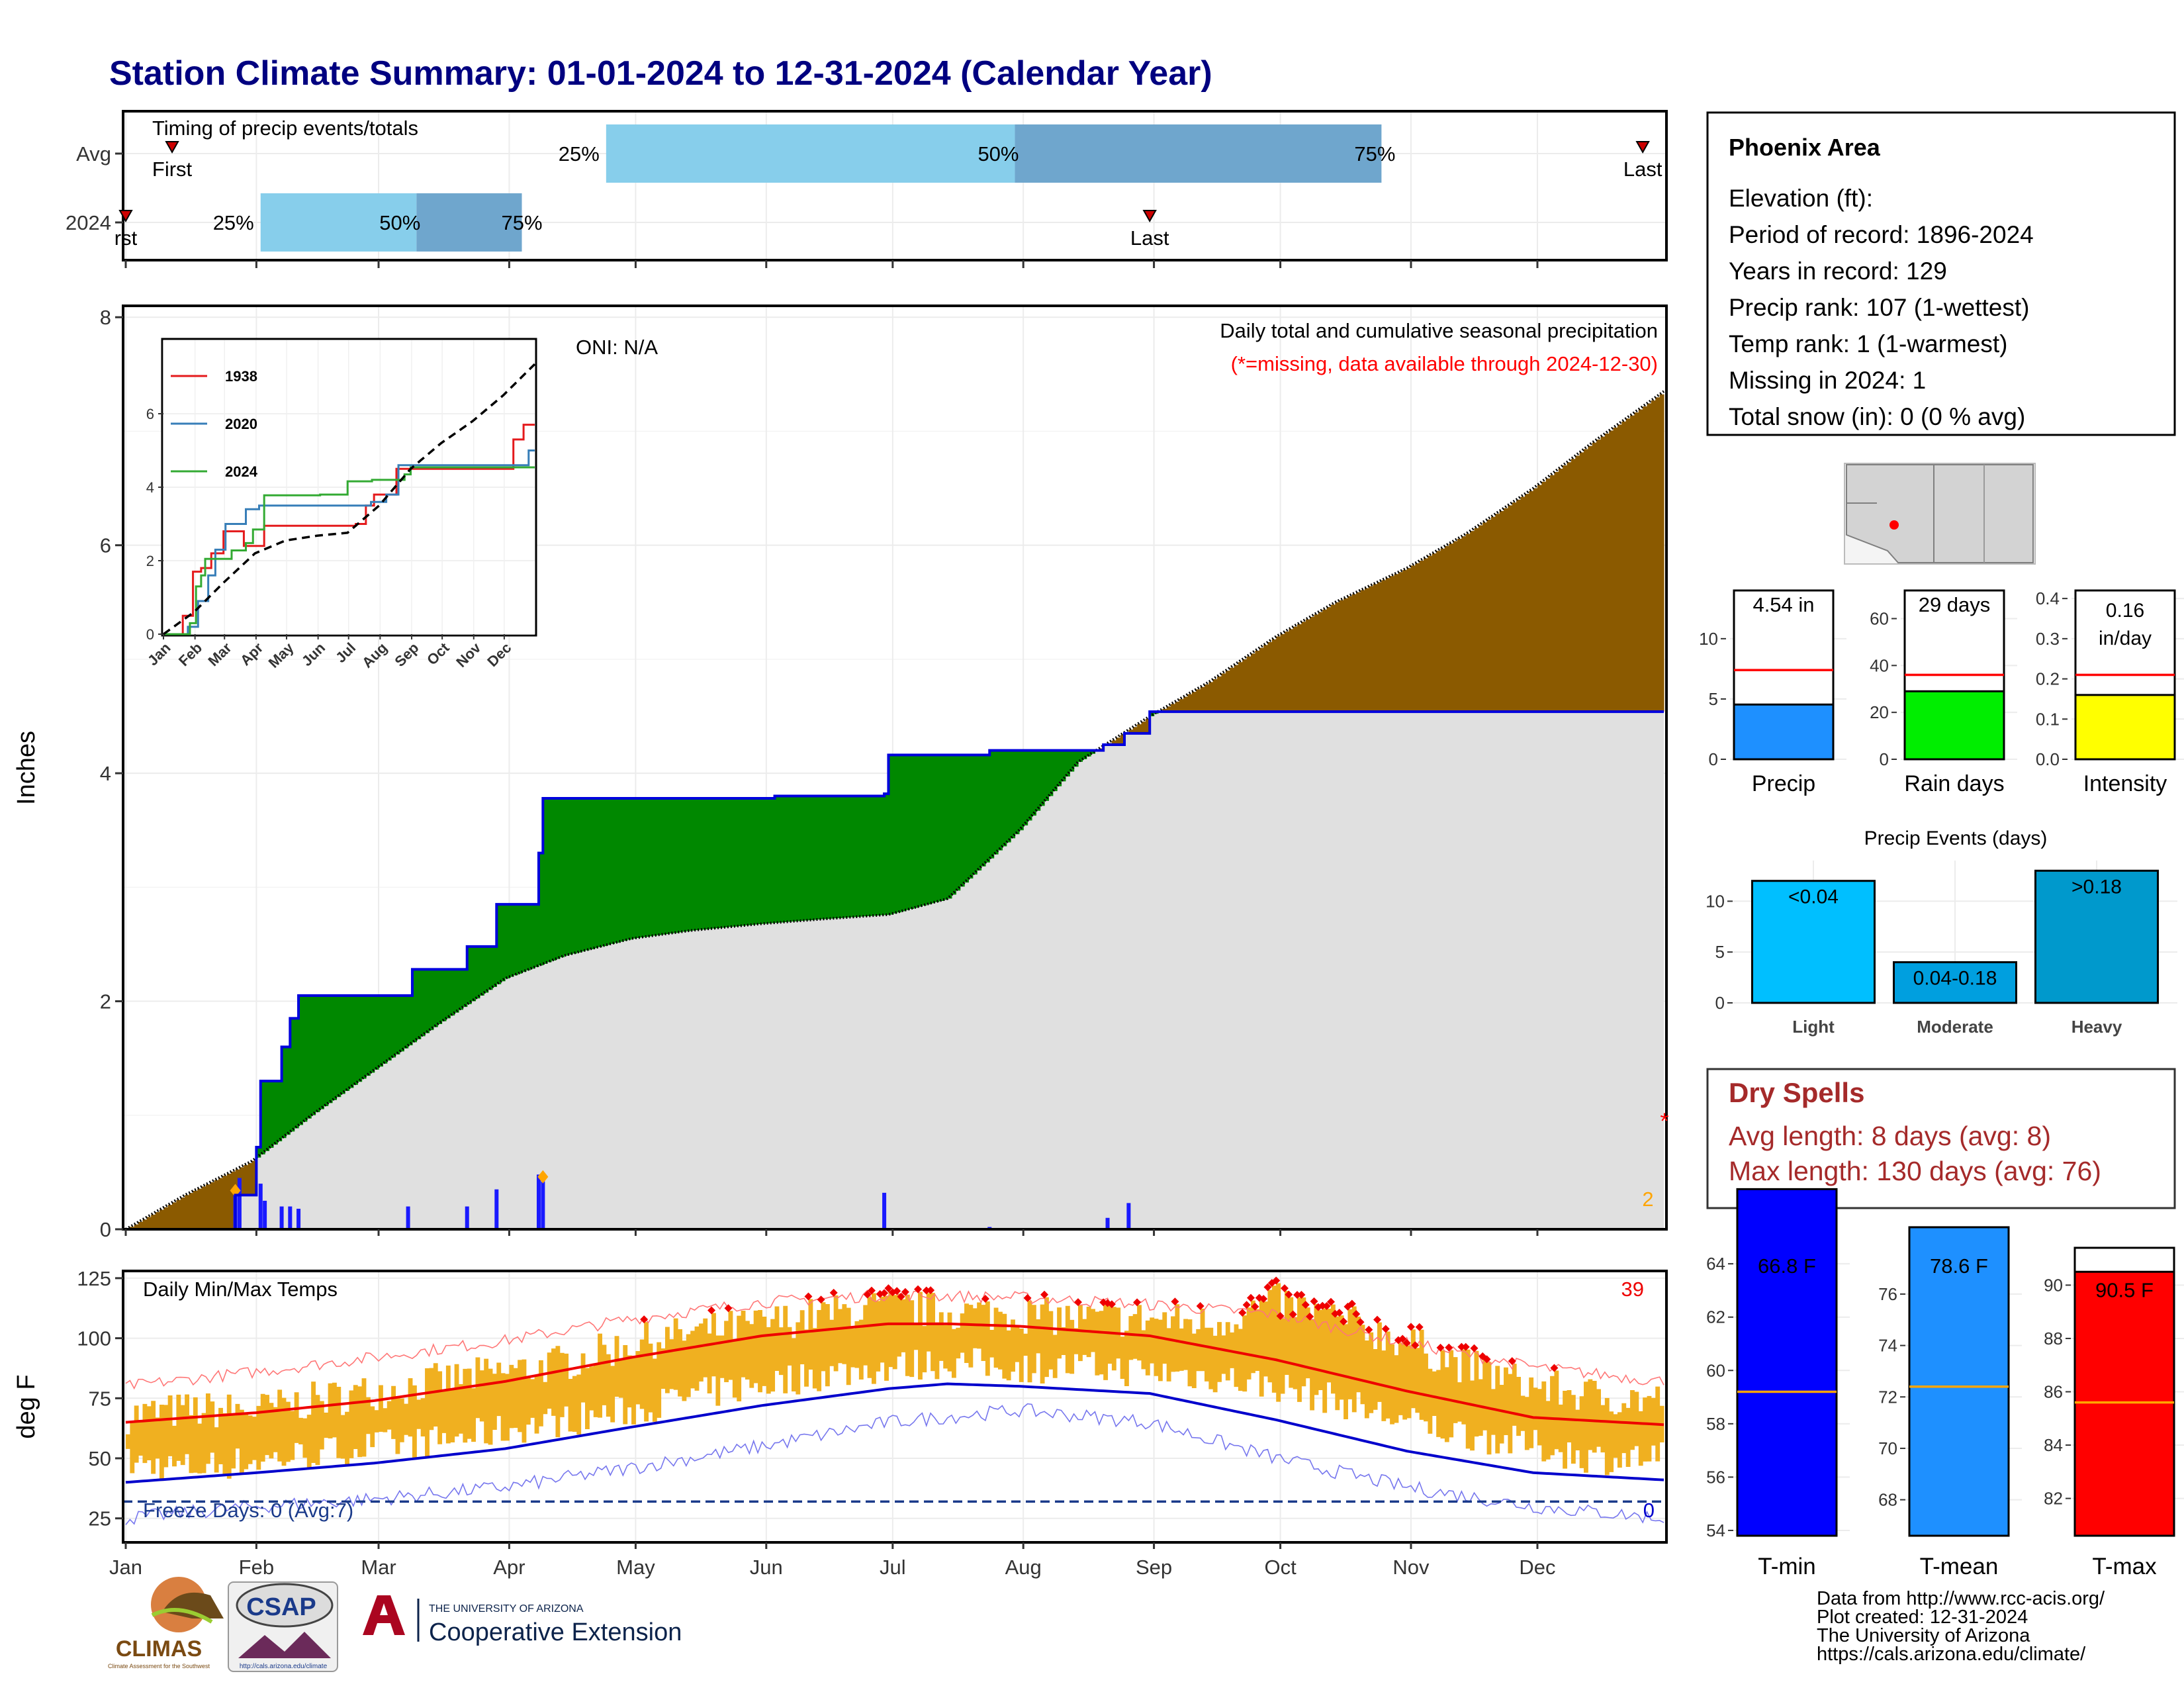 The image size is (2184, 1688). Describe the element at coordinates (1198, 153) in the screenshot. I see `timing-bar-q2` at that location.